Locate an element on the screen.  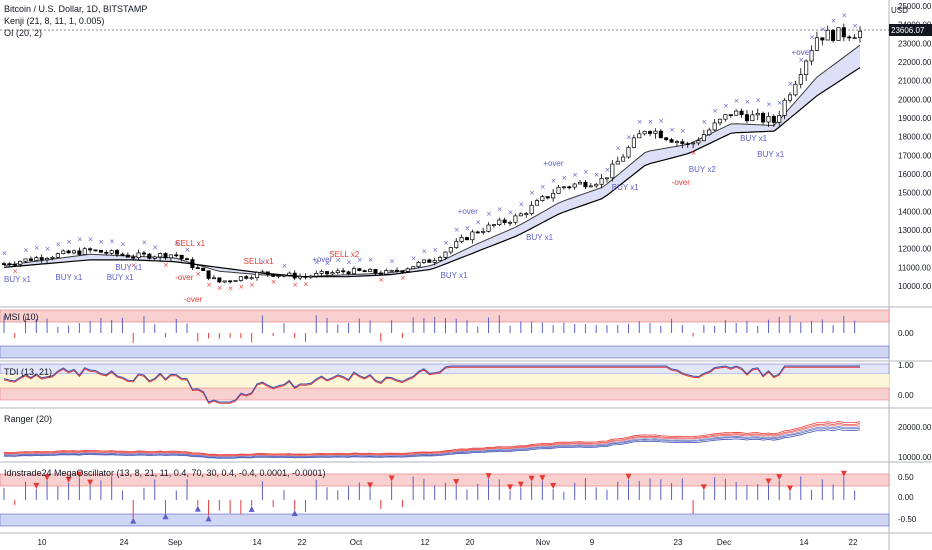
time-tick-label: 10 is located at coordinates (42, 542).